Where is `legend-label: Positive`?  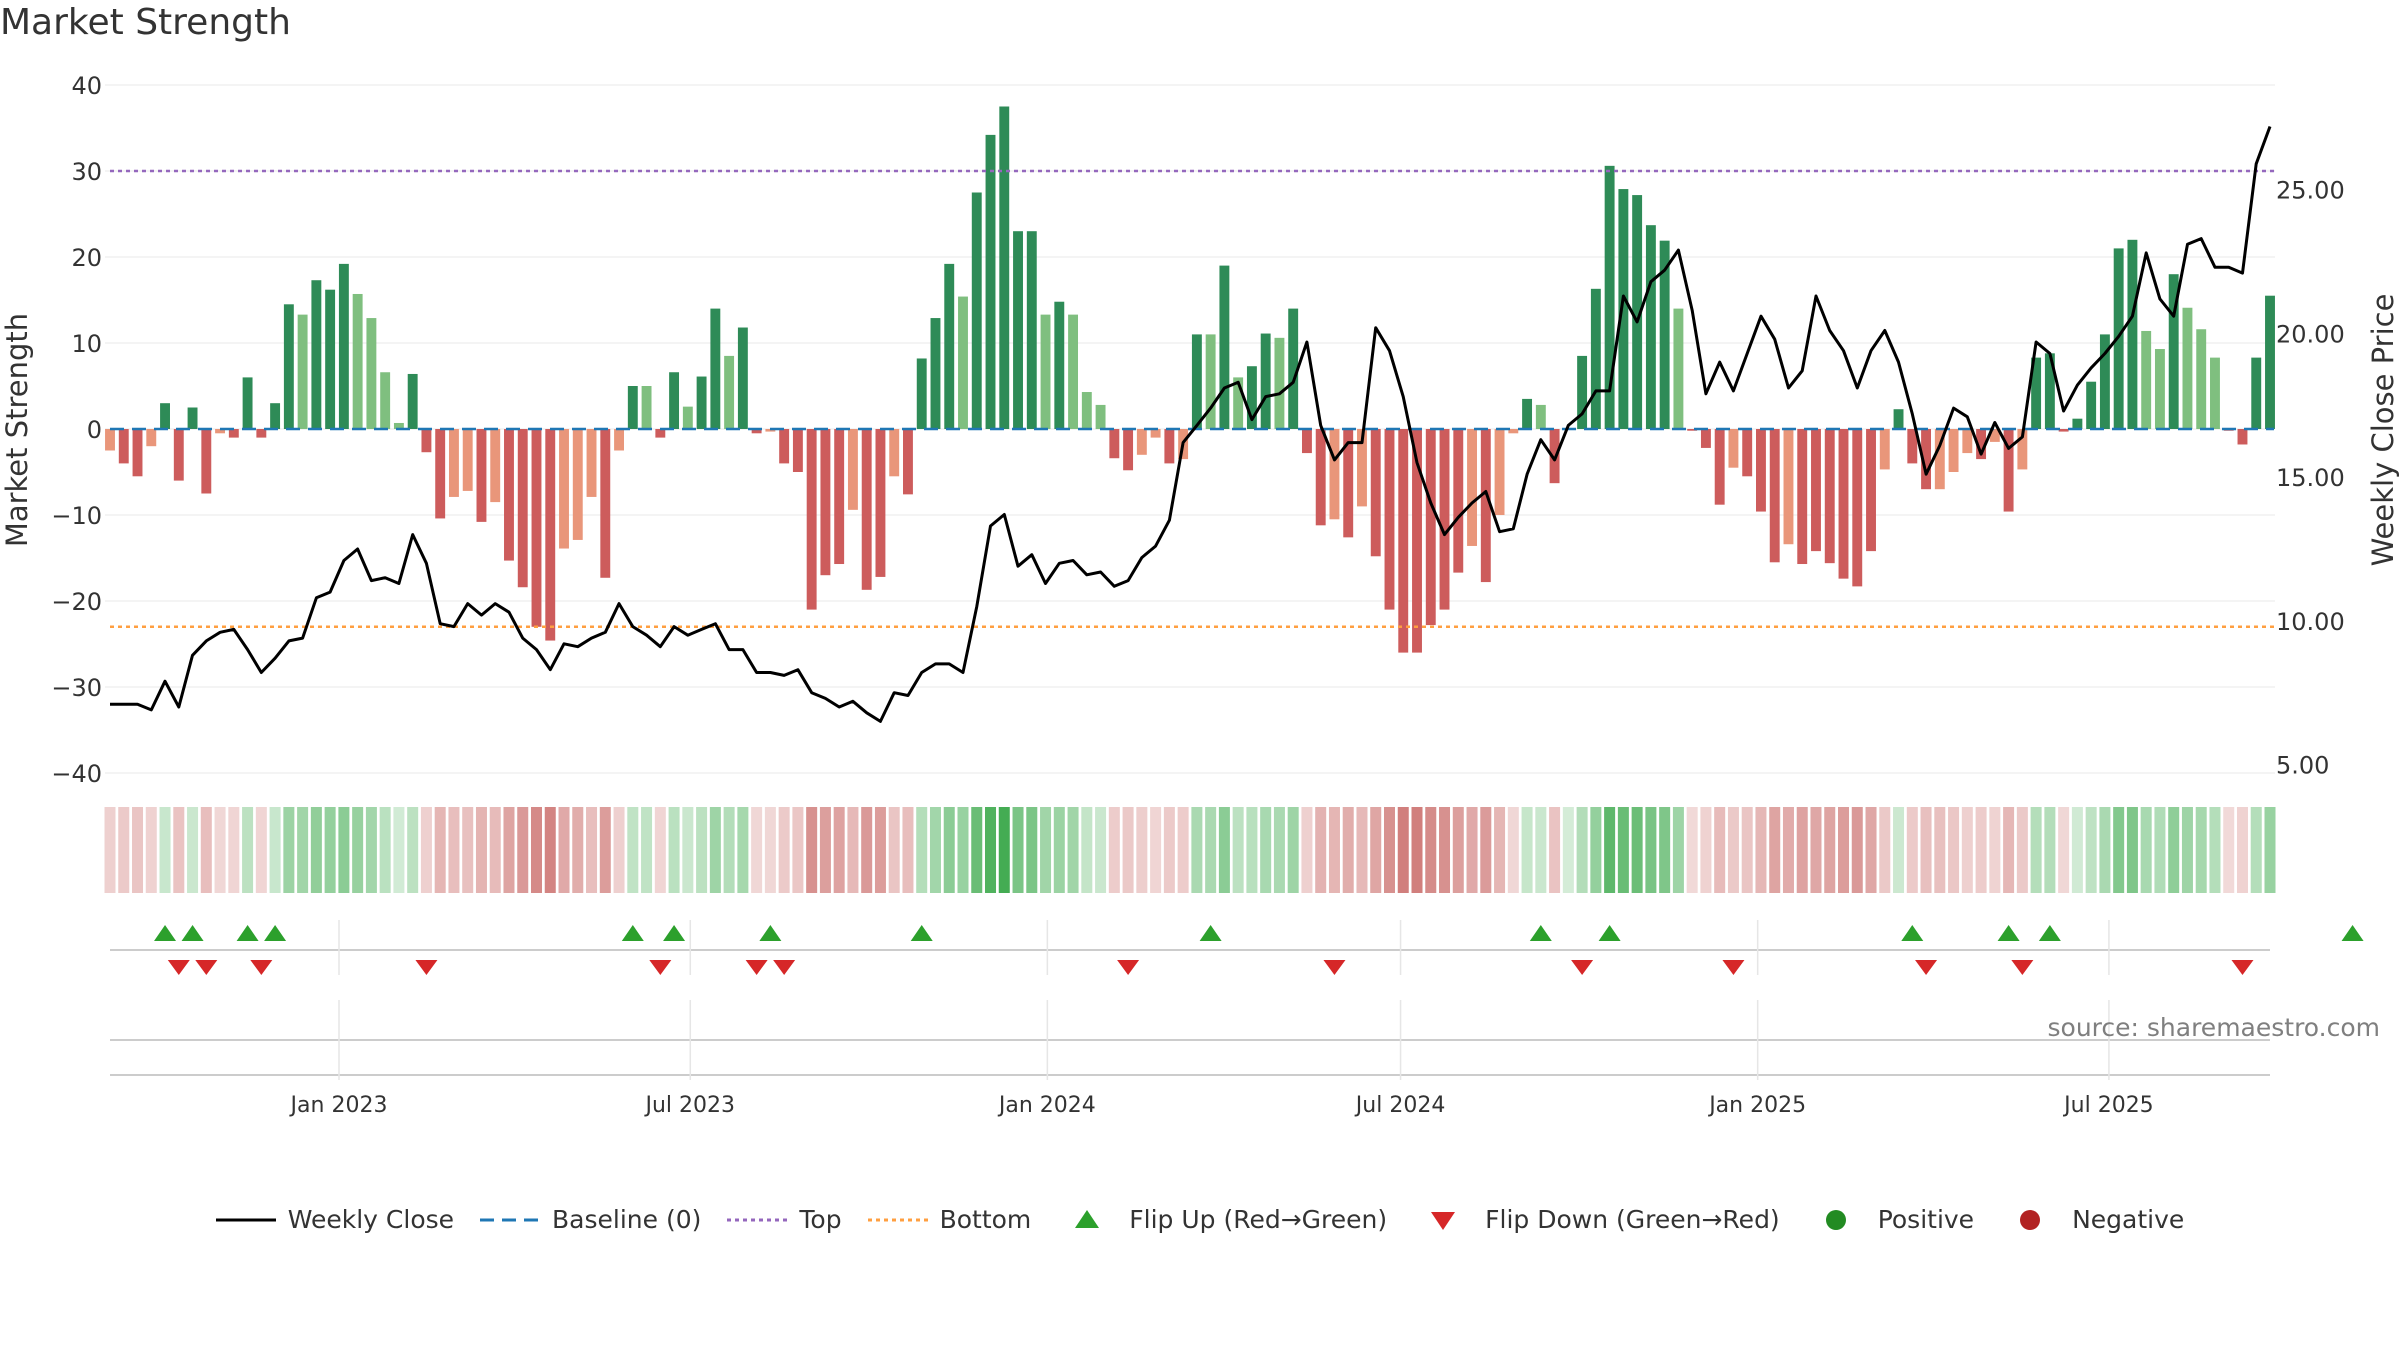 legend-label: Positive is located at coordinates (1926, 1219).